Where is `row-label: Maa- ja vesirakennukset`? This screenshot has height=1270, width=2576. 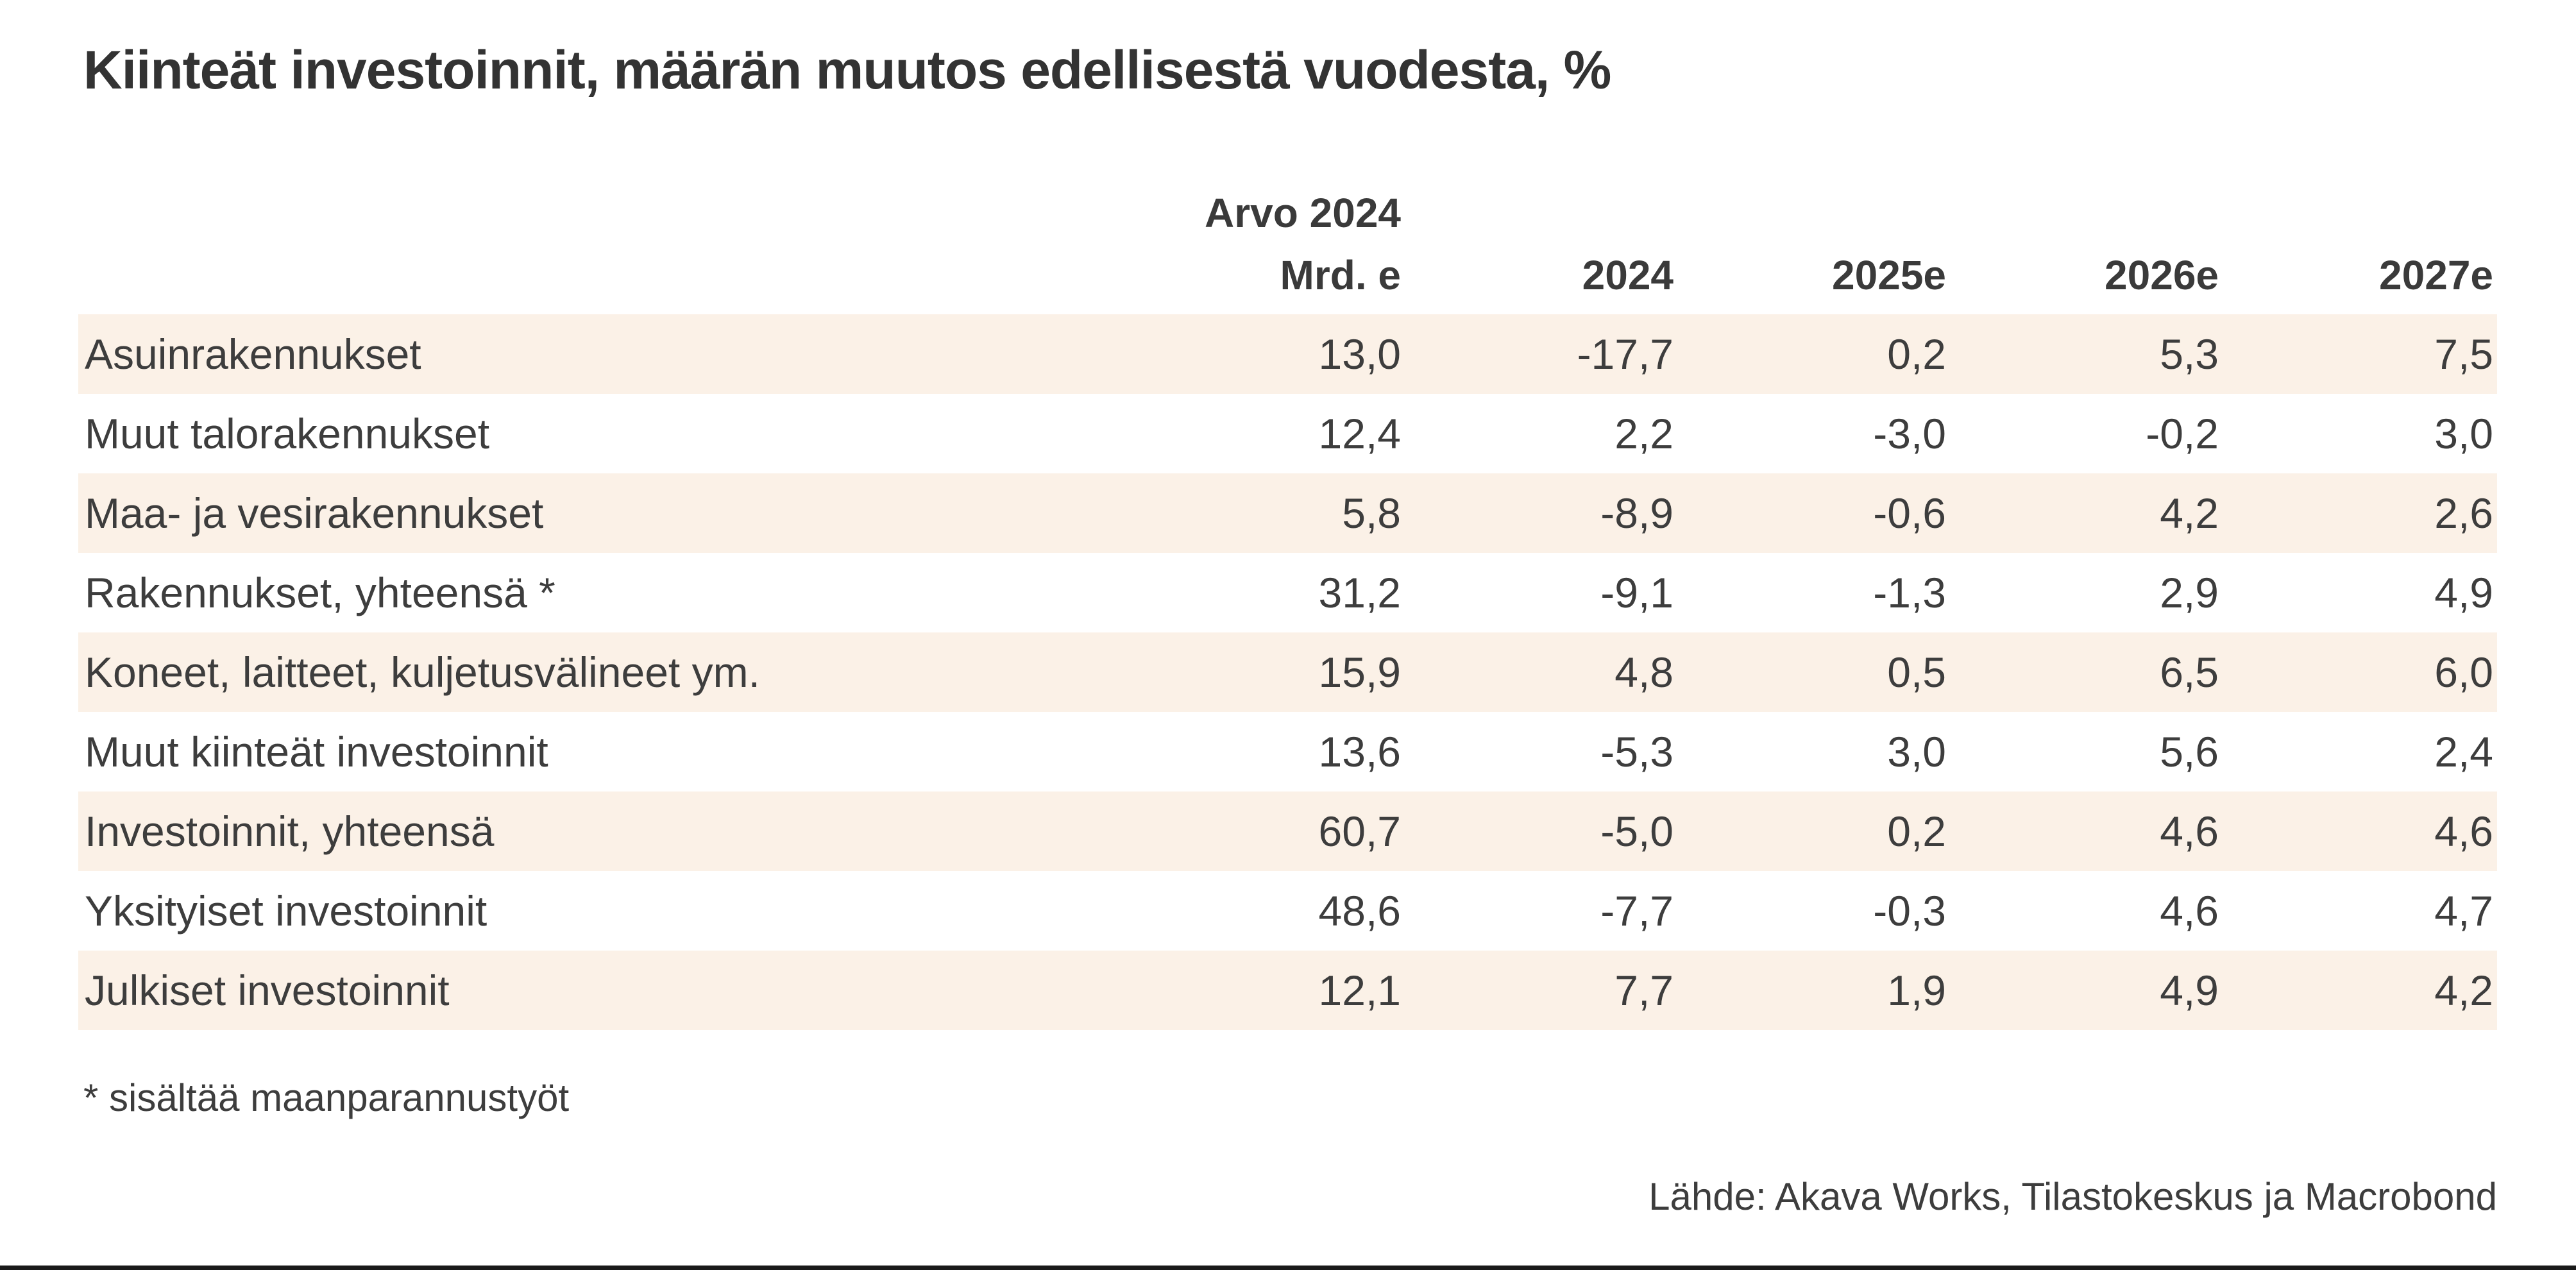
row-label: Maa- ja vesirakennukset is located at coordinates (314, 513).